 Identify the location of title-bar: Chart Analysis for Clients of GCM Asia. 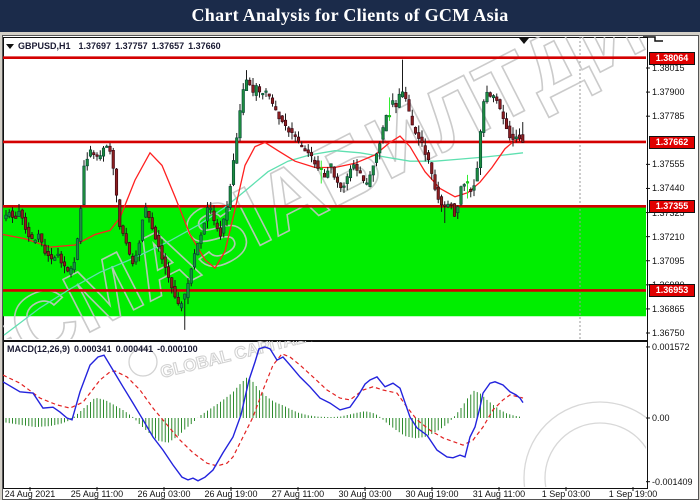
(350, 16).